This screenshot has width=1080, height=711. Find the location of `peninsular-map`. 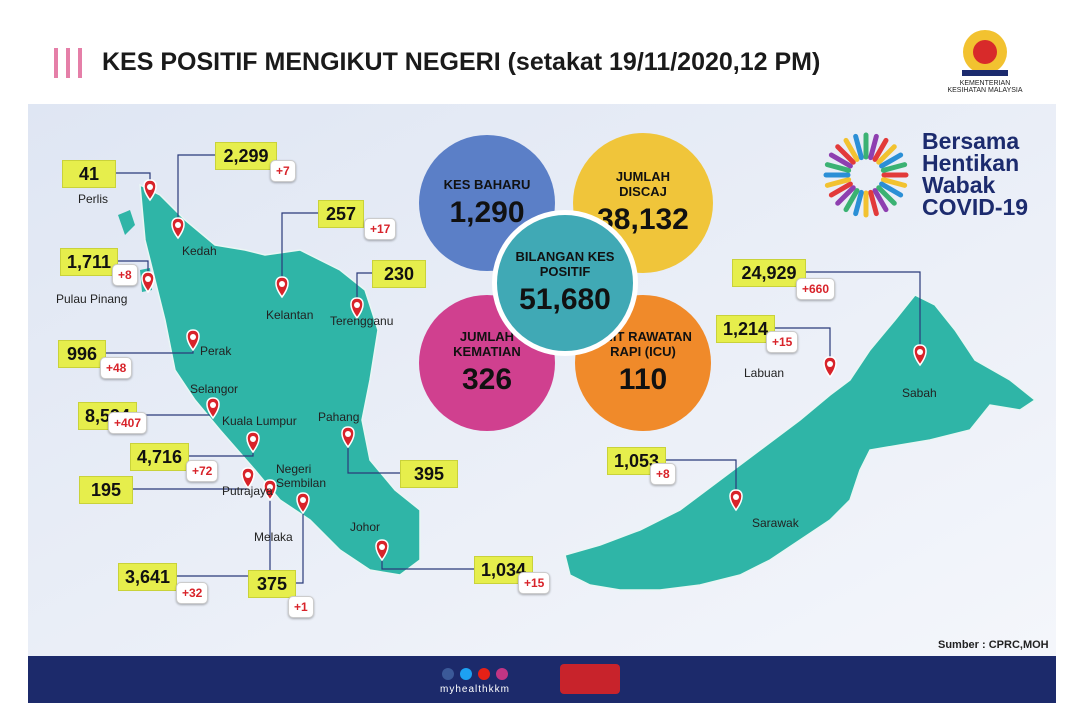

peninsular-map is located at coordinates (280, 379).